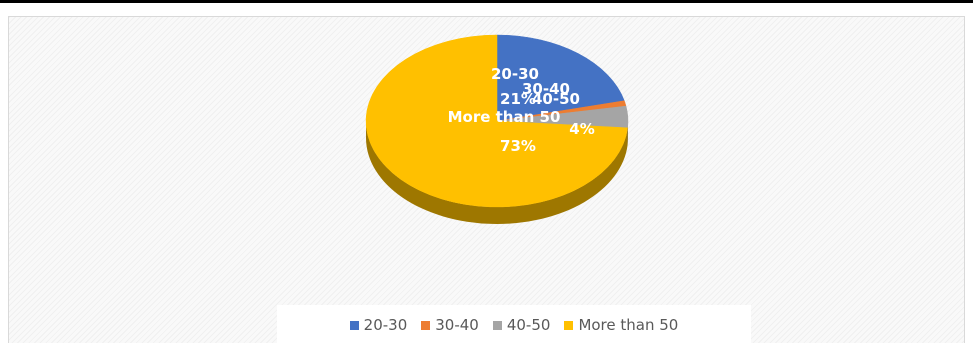 This screenshot has width=973, height=345. I want to click on legend-label-20-30: 20-30, so click(386, 325).